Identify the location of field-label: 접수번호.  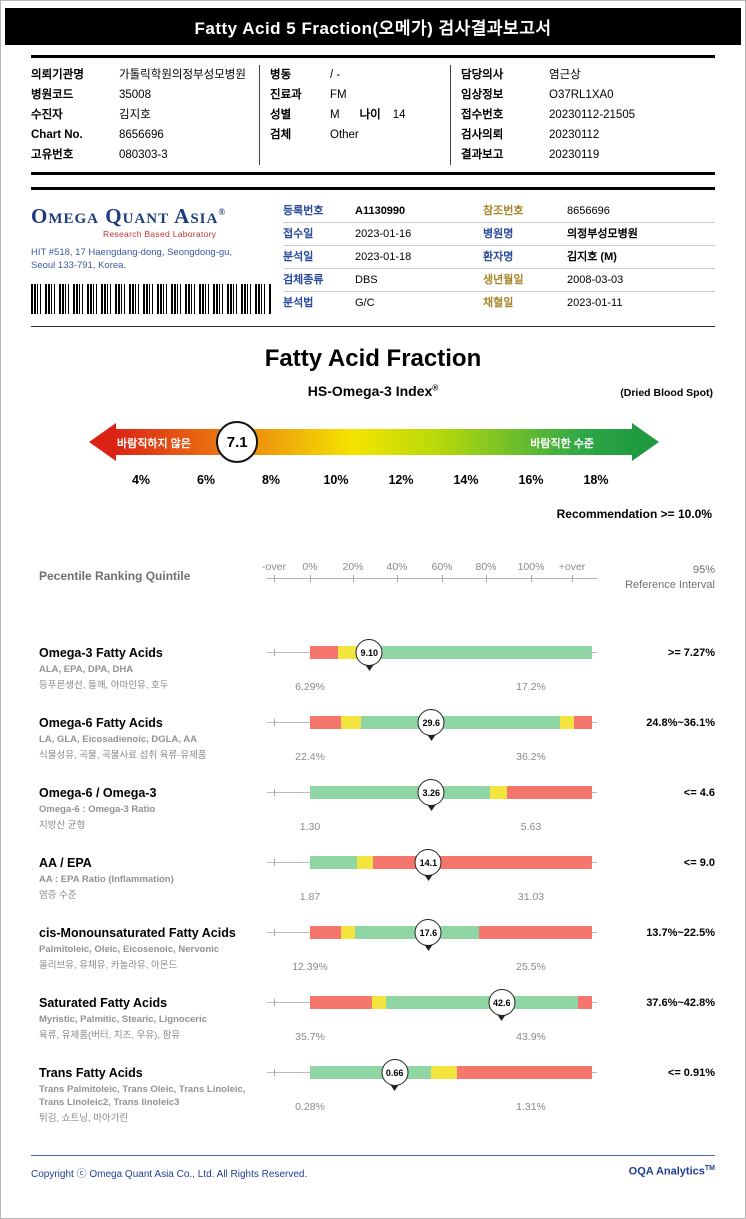
(482, 115).